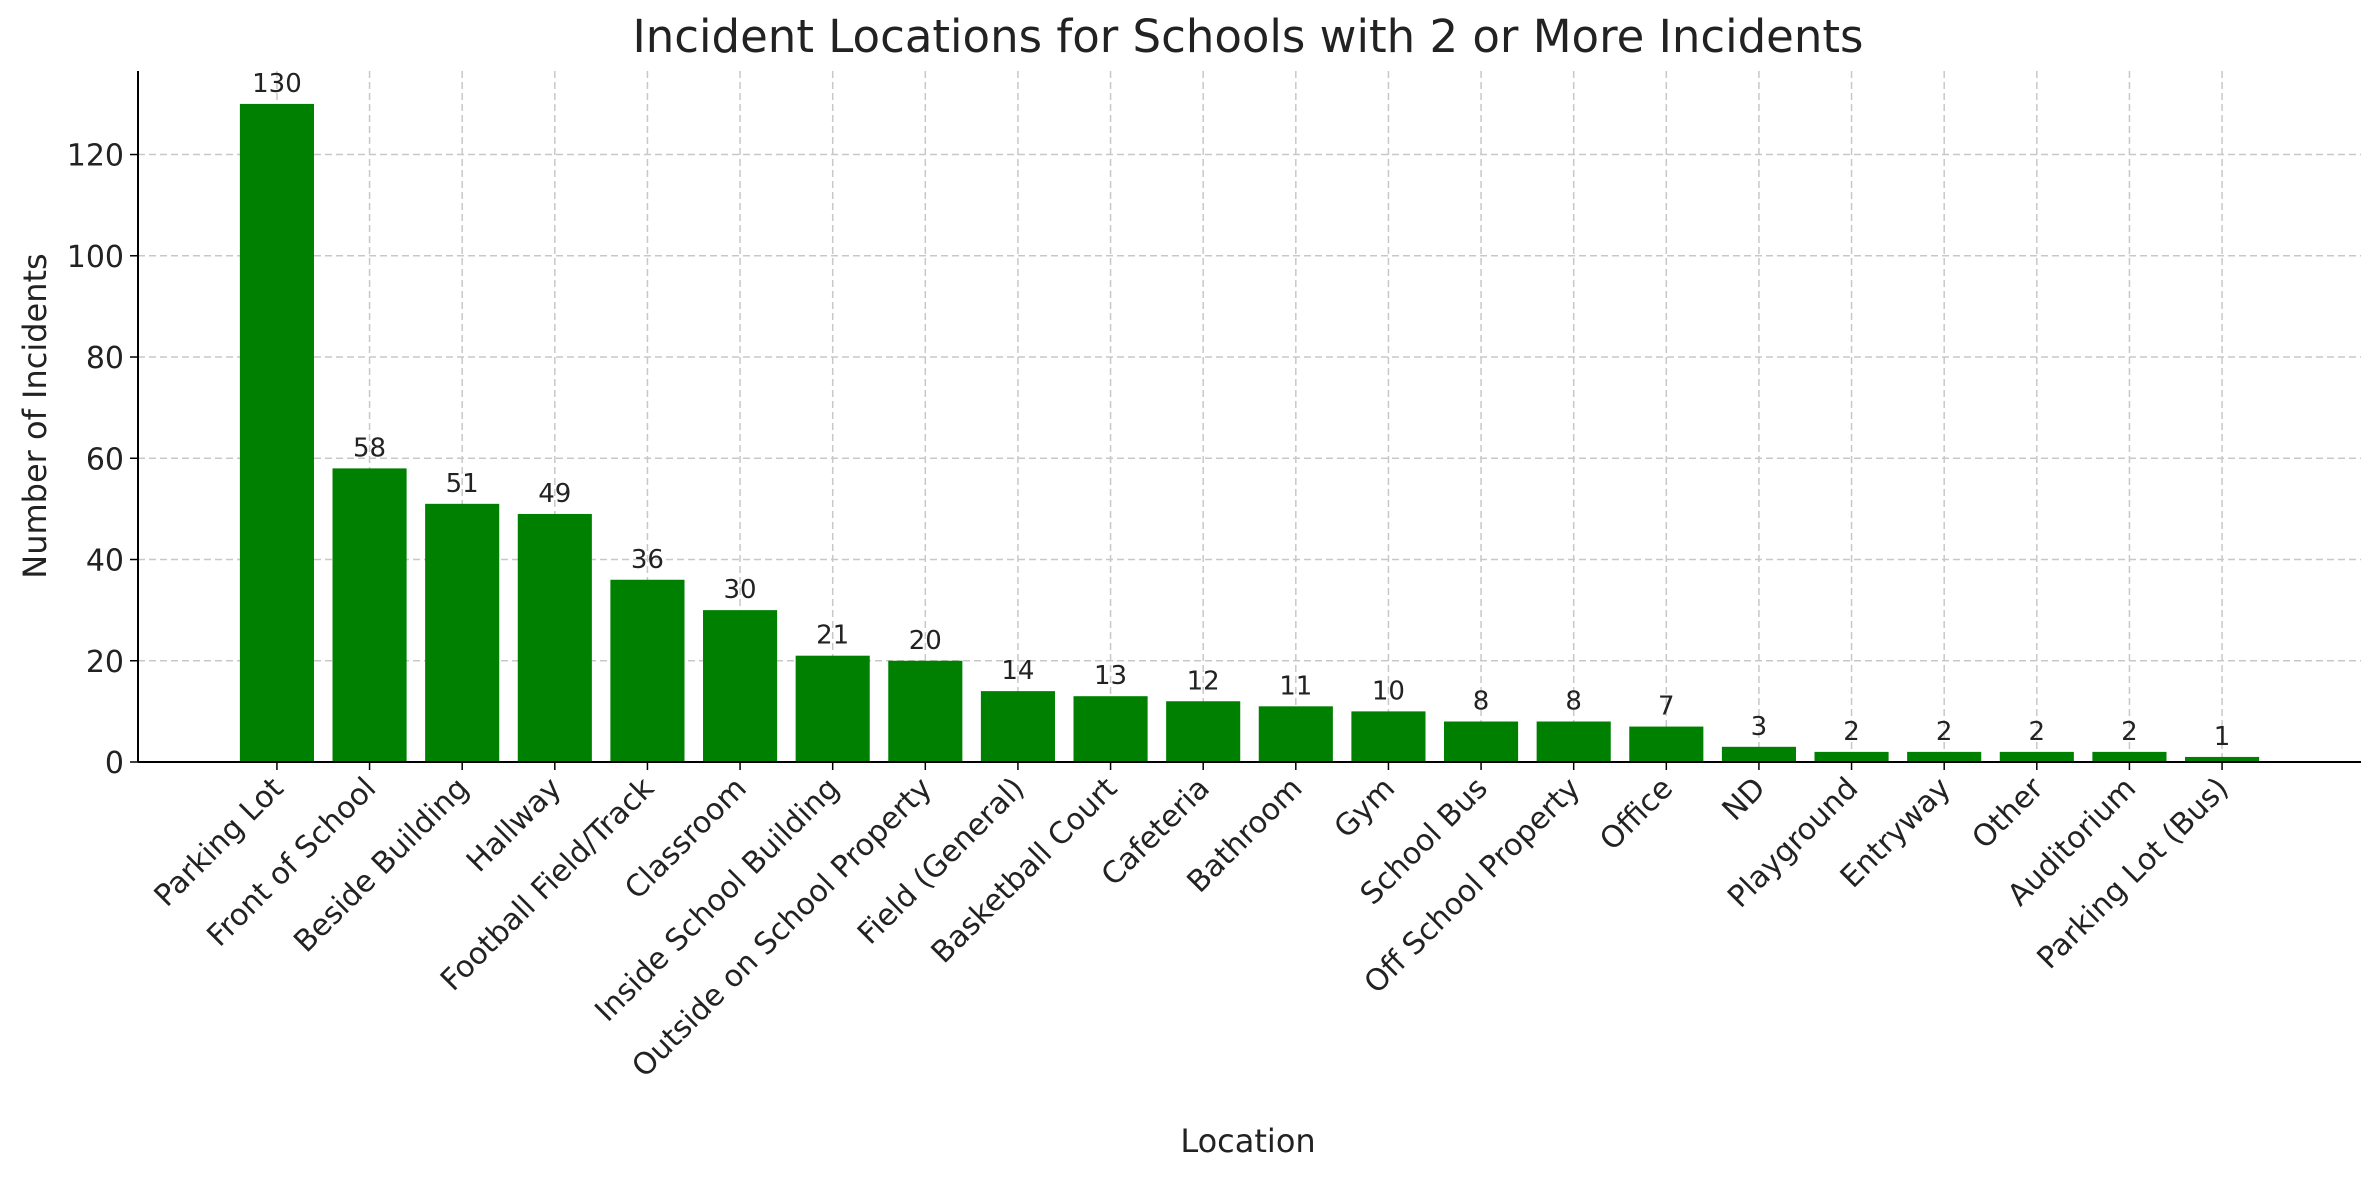  Describe the element at coordinates (462, 484) in the screenshot. I see `data-label: 51` at that location.